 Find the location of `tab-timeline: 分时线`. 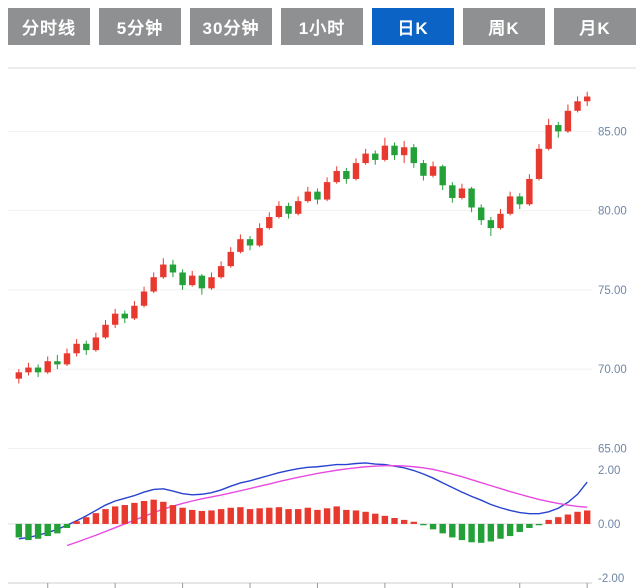

tab-timeline: 分时线 is located at coordinates (49, 26).